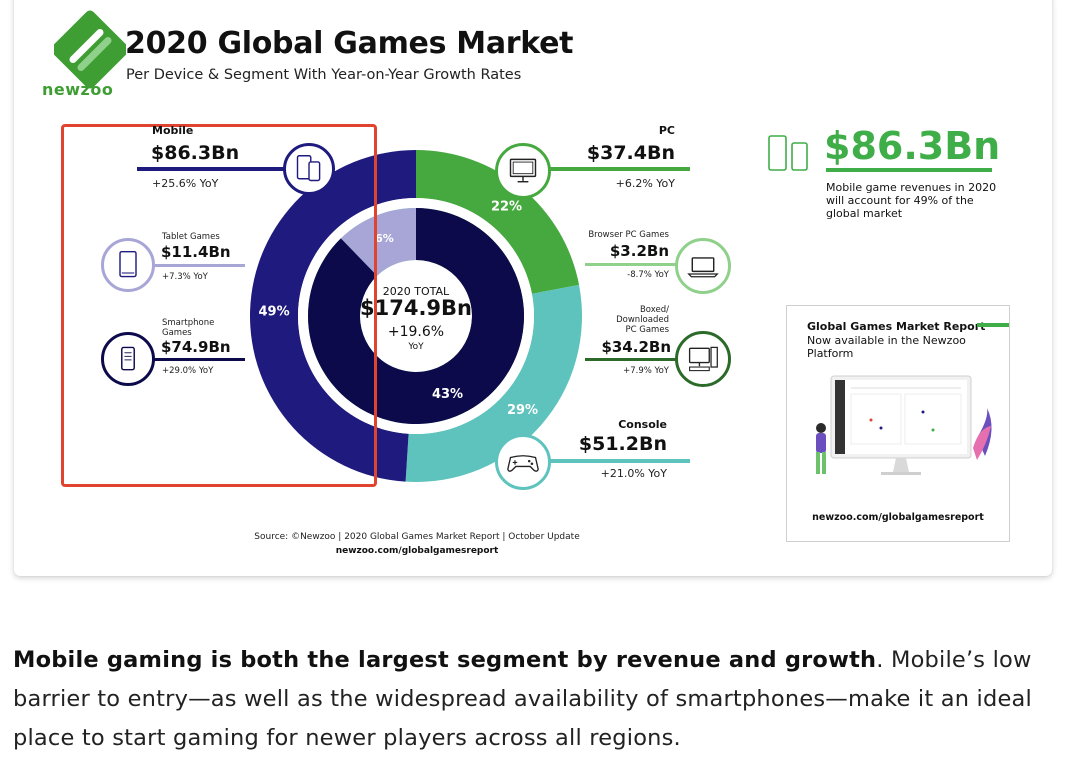 The image size is (1080, 766). What do you see at coordinates (634, 359) in the screenshot?
I see `boxed-line` at bounding box center [634, 359].